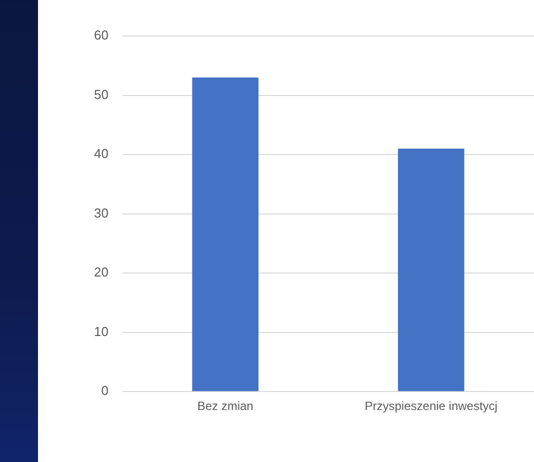 The width and height of the screenshot is (534, 462). Describe the element at coordinates (101, 35) in the screenshot. I see `y-tick-label: 60` at that location.